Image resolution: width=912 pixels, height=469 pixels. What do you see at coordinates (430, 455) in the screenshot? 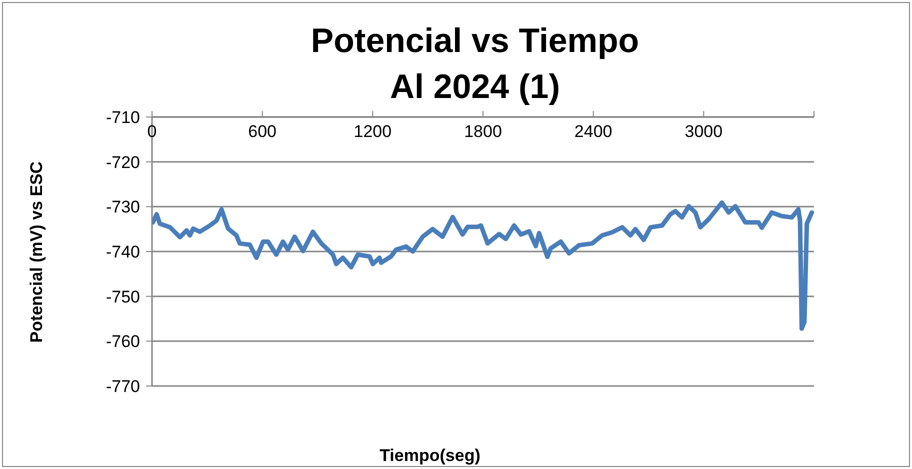
I see `x-axis-title: Tiempo(seg)` at bounding box center [430, 455].